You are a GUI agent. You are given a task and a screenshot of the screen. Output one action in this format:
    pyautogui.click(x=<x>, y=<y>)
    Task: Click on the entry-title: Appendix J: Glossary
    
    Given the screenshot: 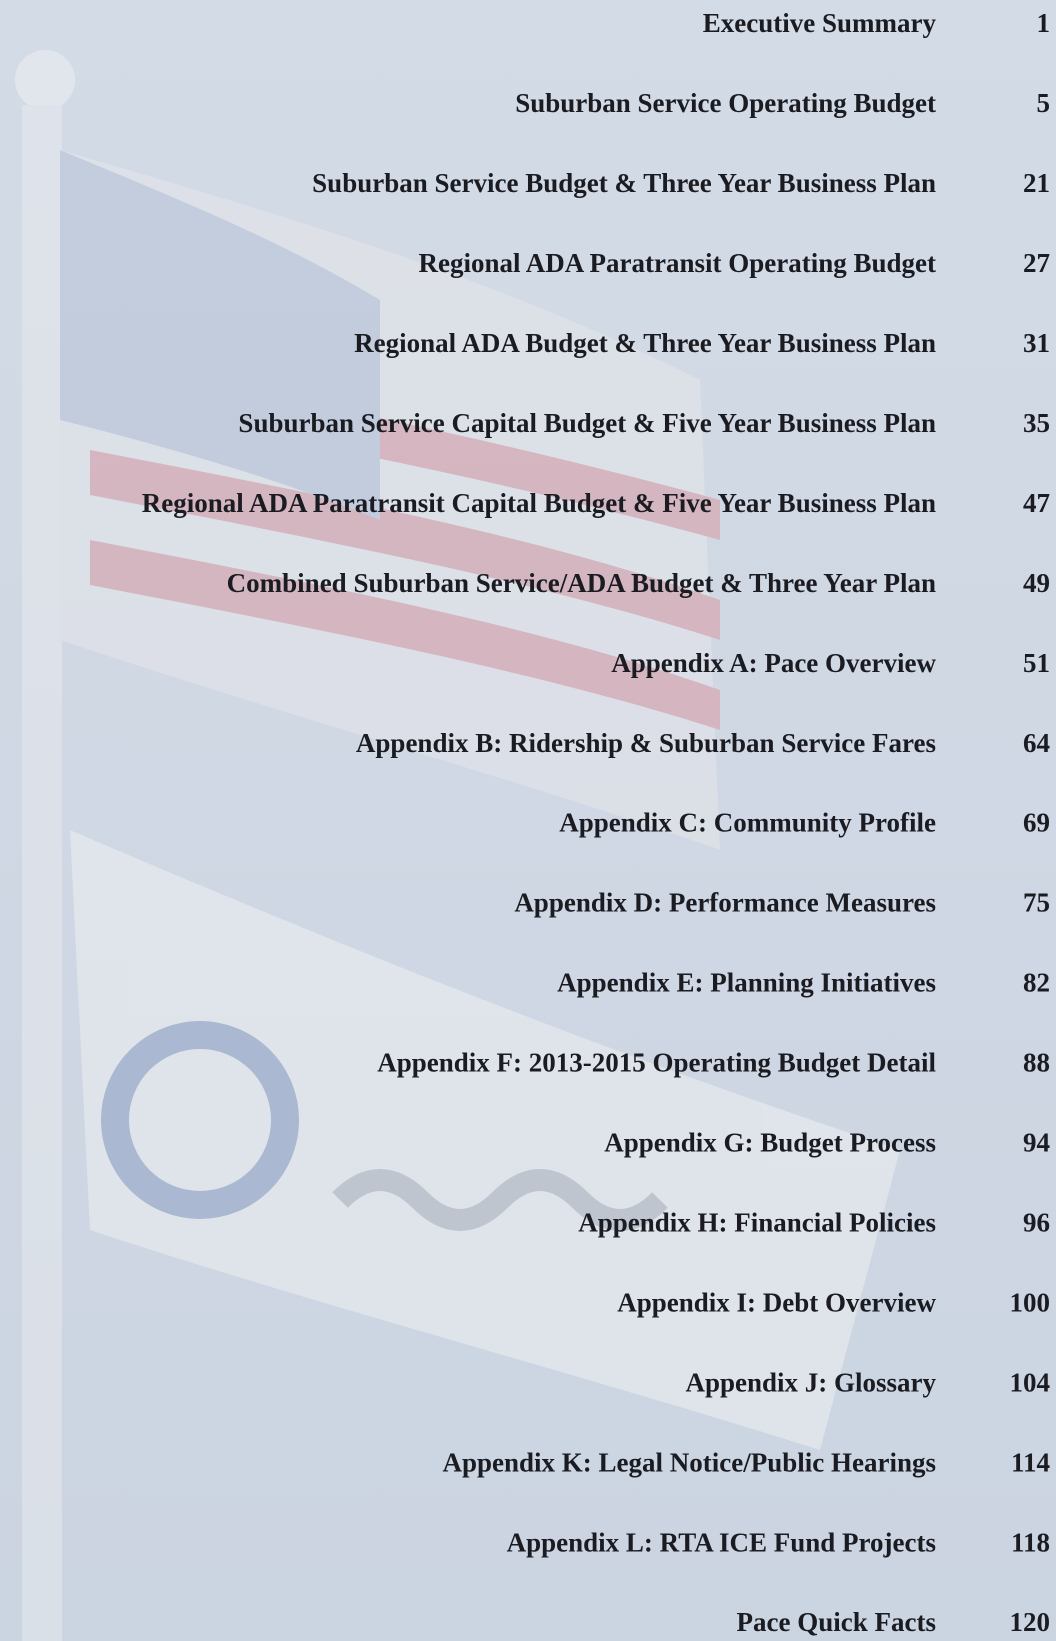 What is the action you would take?
    pyautogui.click(x=810, y=1382)
    